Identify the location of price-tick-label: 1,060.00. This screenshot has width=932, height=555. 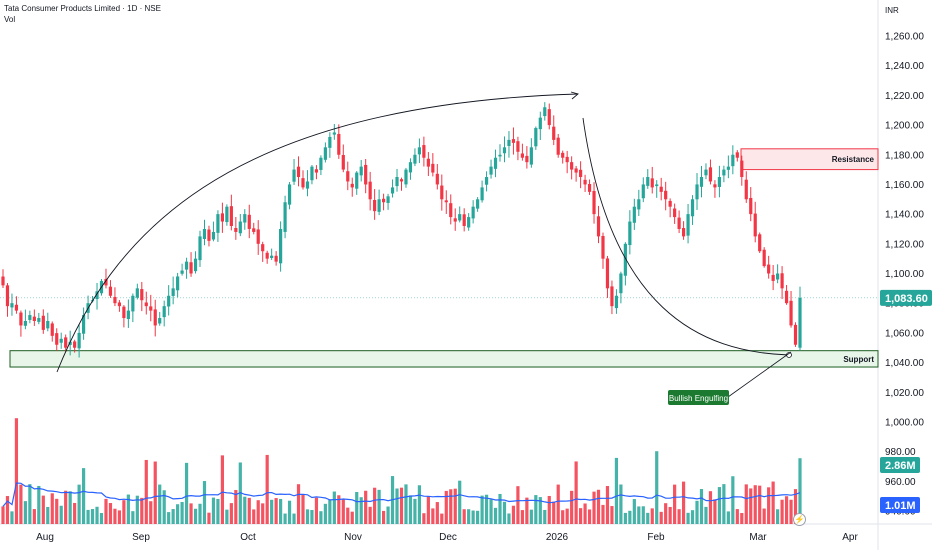
(904, 333).